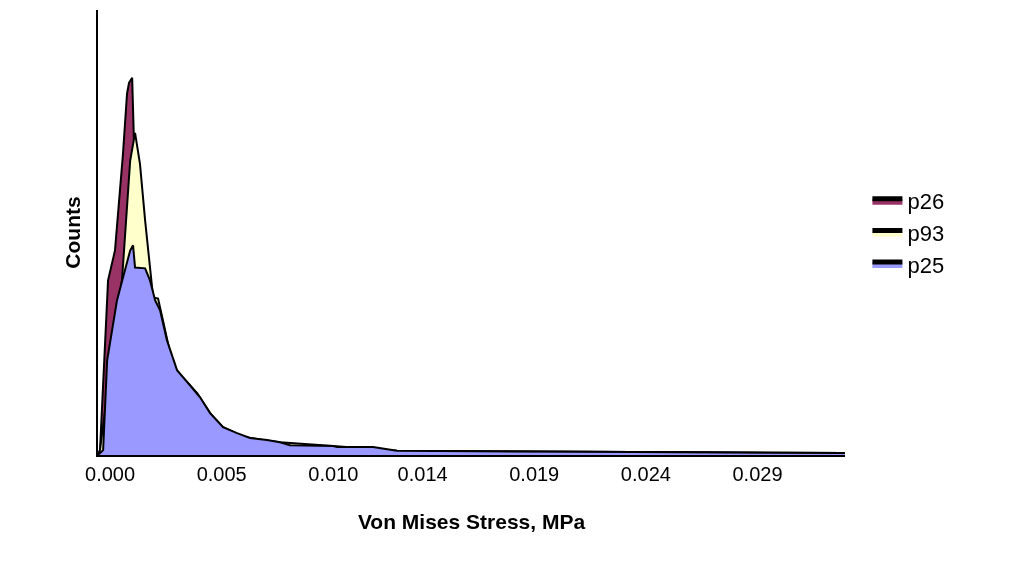 Image resolution: width=1014 pixels, height=575 pixels. Describe the element at coordinates (926, 202) in the screenshot. I see `legend-label: p26` at that location.